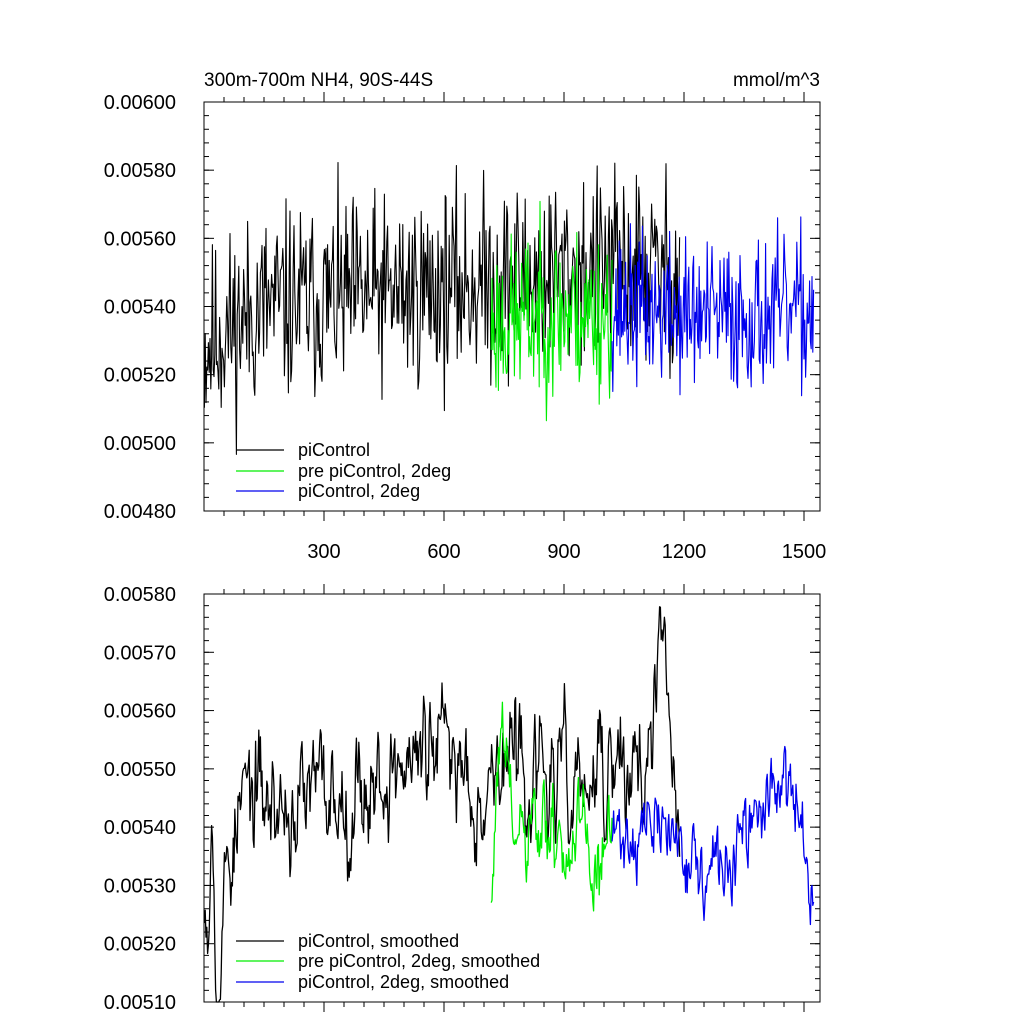  Describe the element at coordinates (140, 770) in the screenshot. I see `y-tick-label: 0.00550` at that location.